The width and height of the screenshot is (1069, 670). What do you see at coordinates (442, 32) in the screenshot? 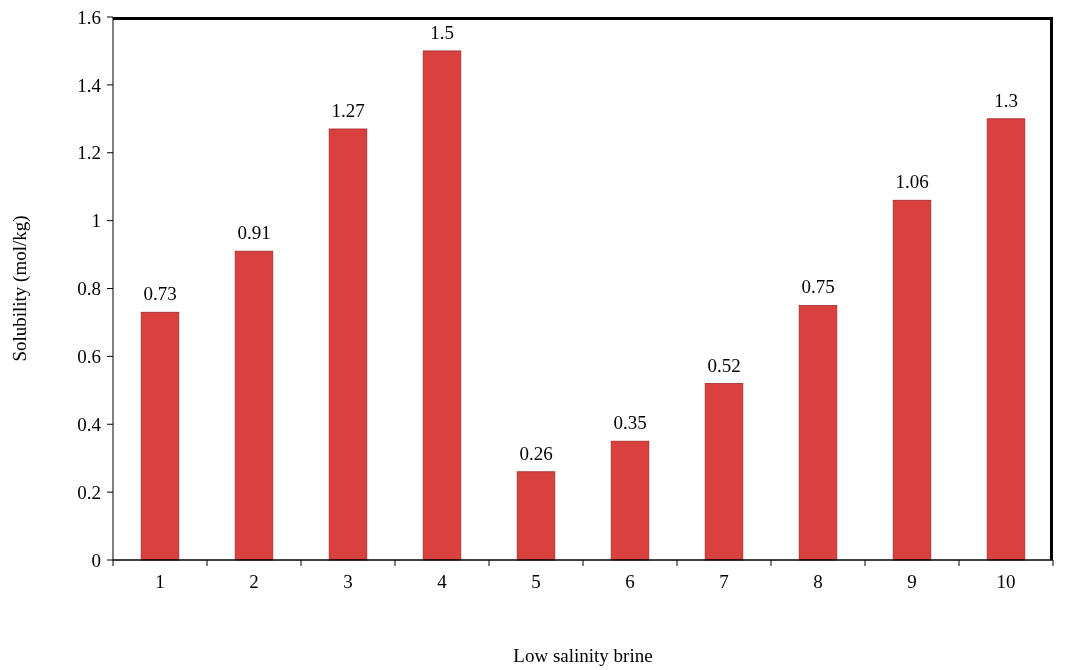
I see `data-label: 1.5` at bounding box center [442, 32].